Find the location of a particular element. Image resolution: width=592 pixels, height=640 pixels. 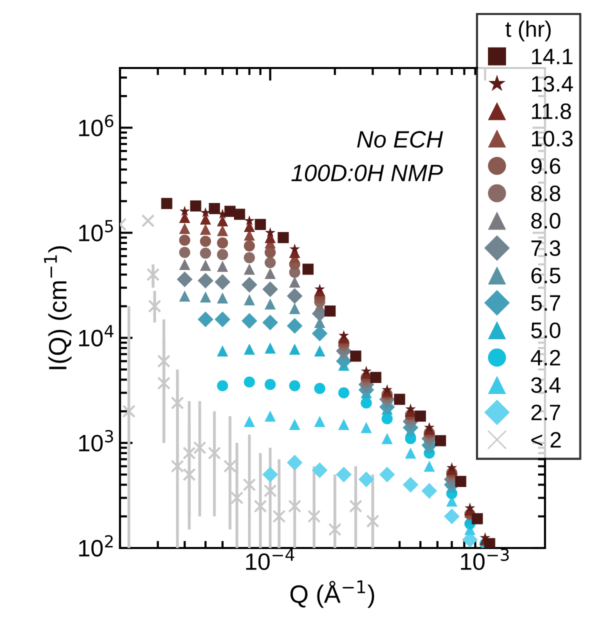

legend-label: 8.0 is located at coordinates (545, 220).